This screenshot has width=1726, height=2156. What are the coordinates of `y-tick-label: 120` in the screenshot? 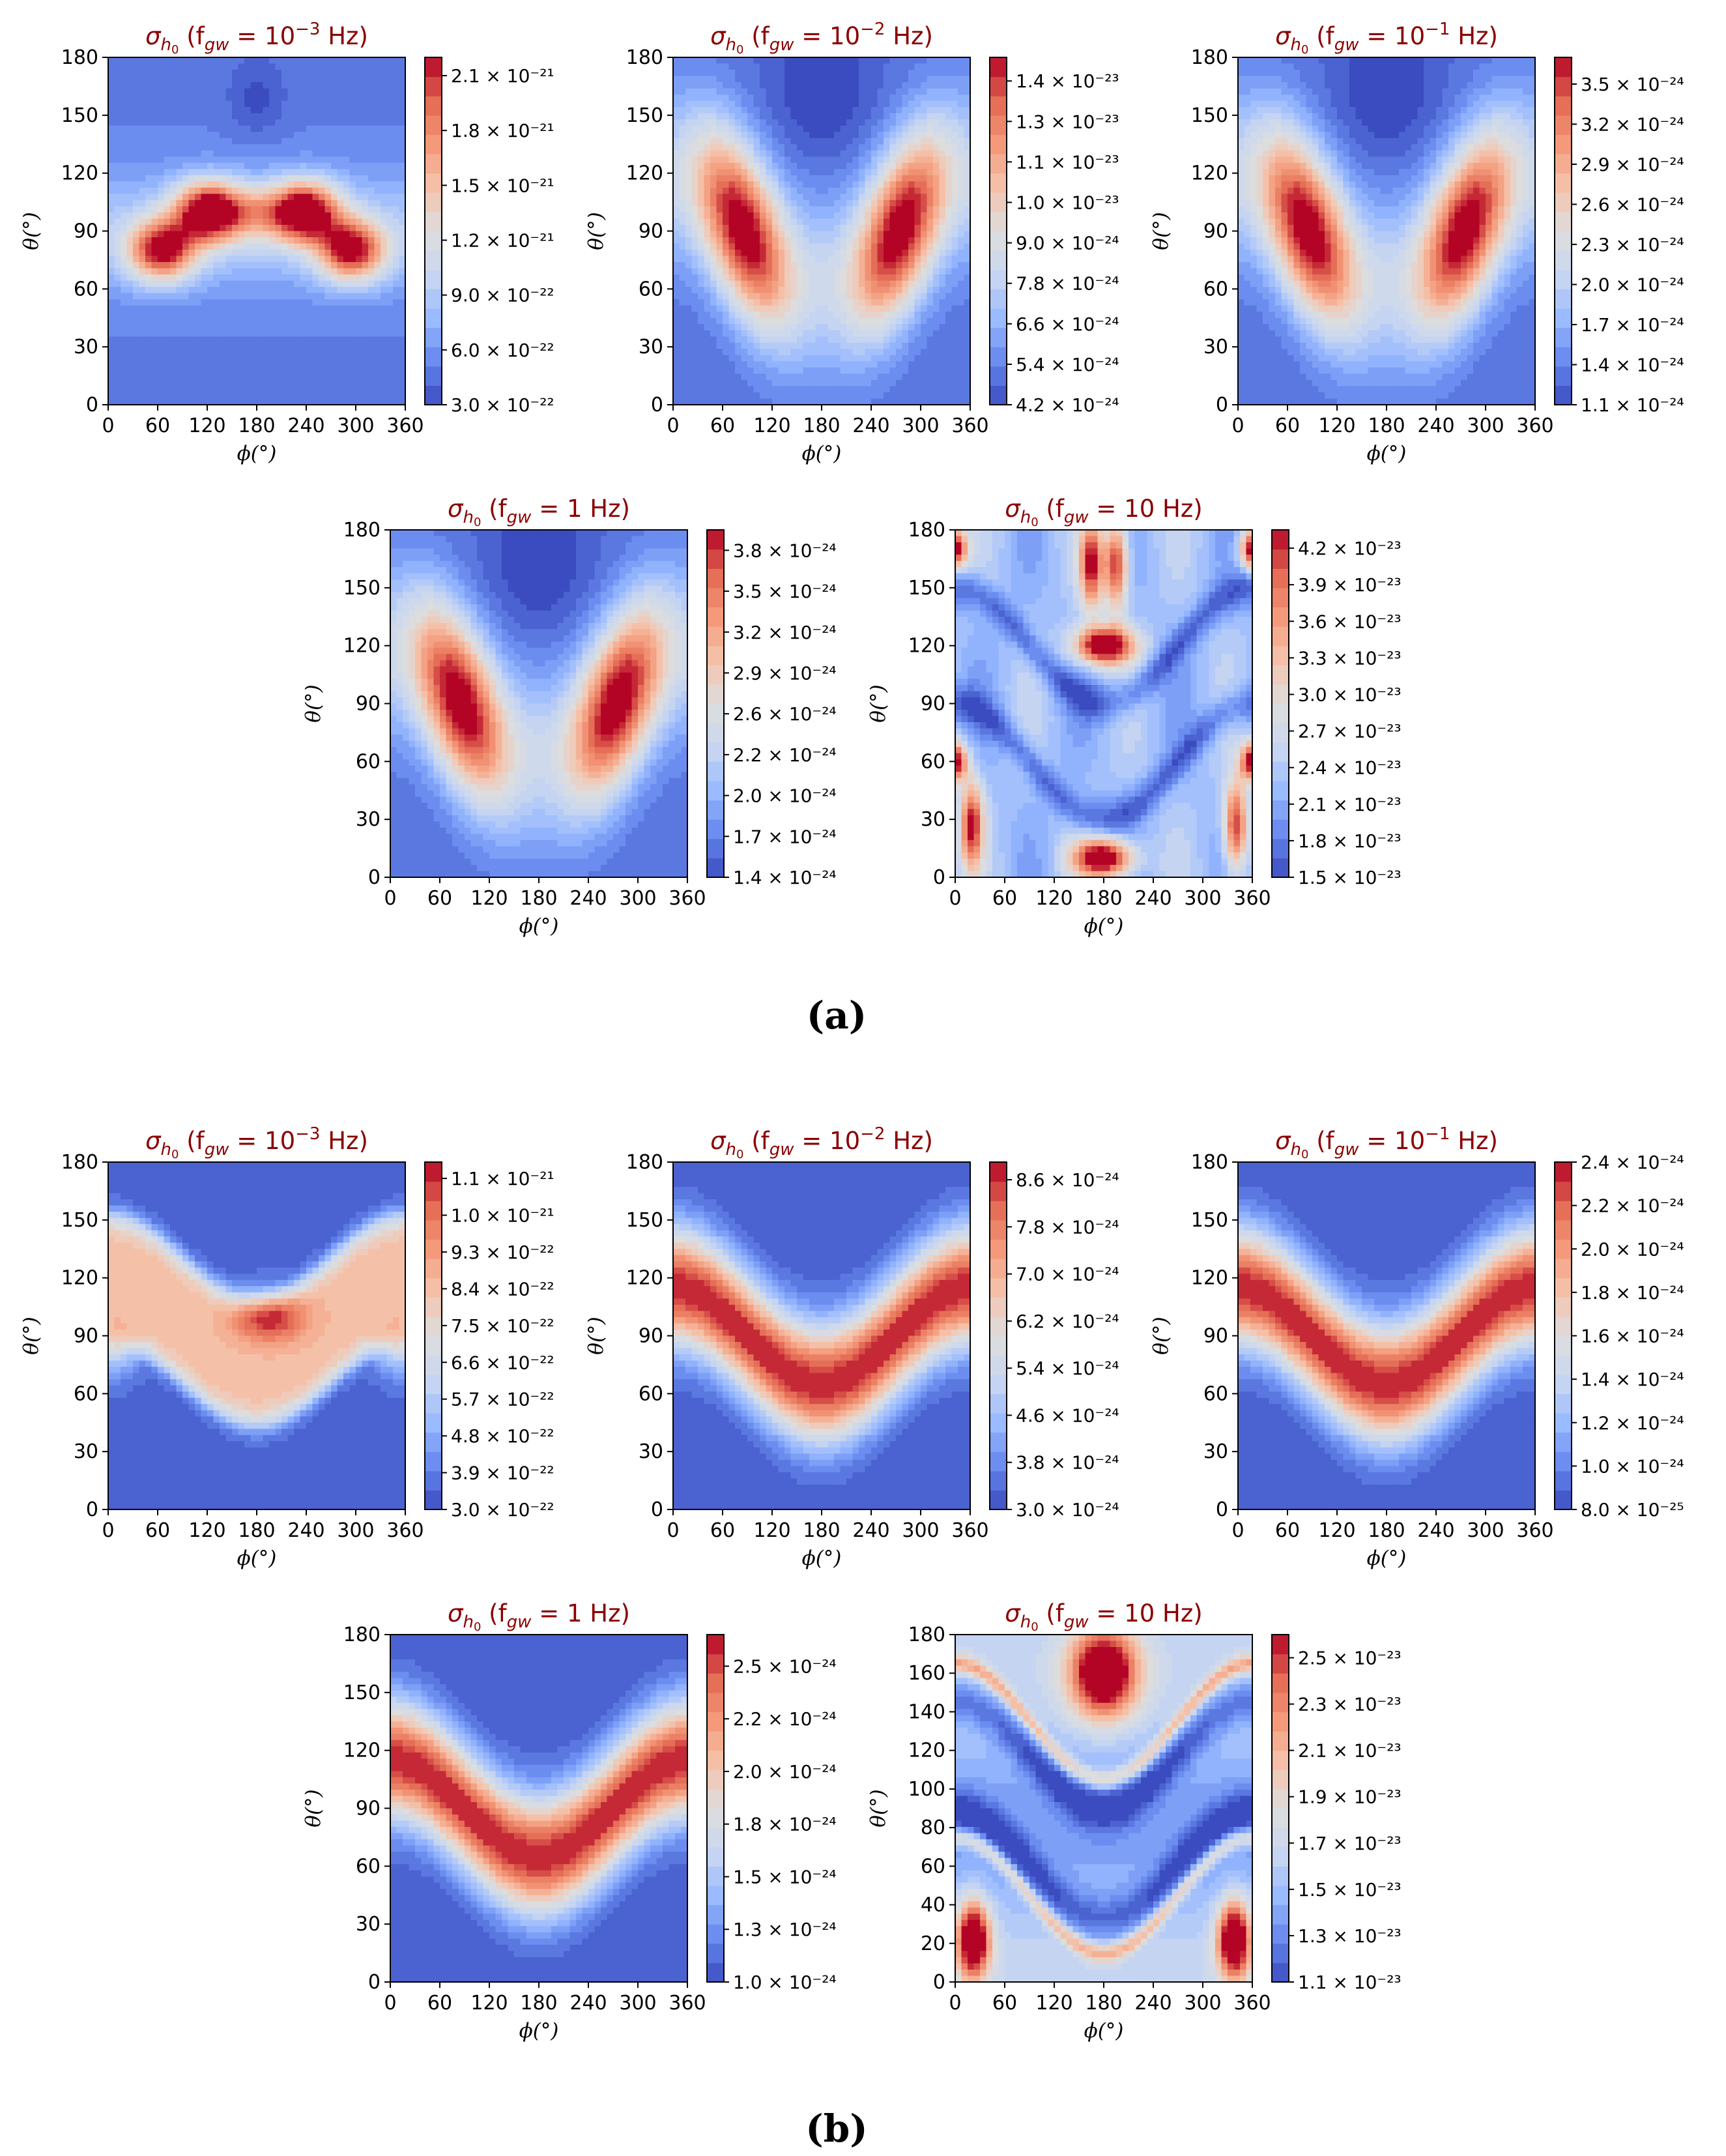 It's located at (79, 174).